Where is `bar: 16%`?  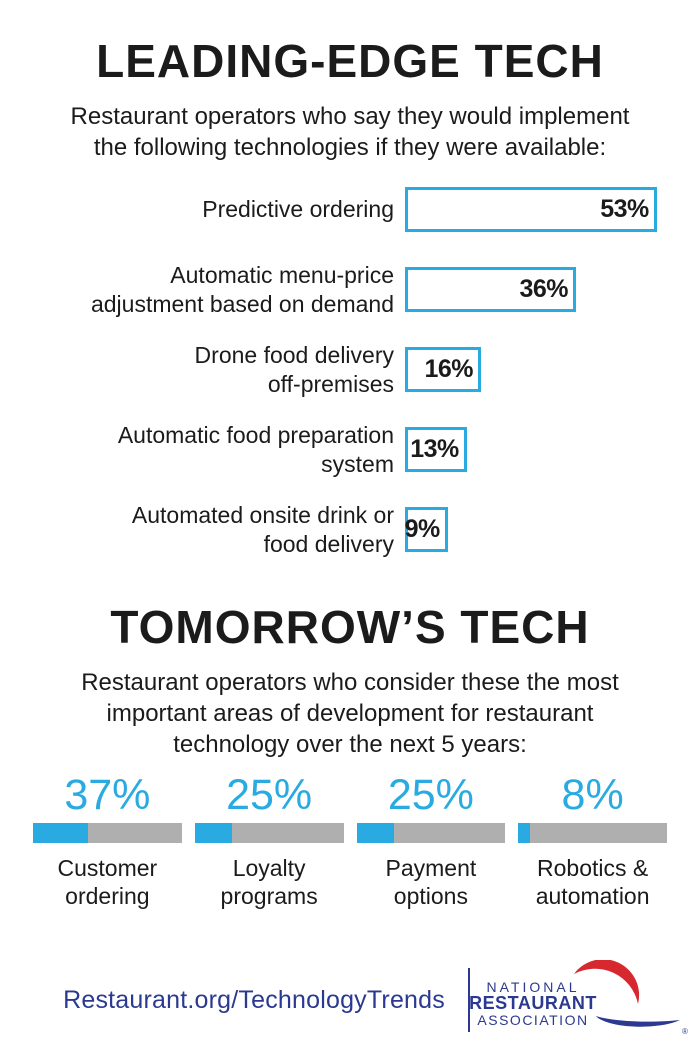 bar: 16% is located at coordinates (443, 369).